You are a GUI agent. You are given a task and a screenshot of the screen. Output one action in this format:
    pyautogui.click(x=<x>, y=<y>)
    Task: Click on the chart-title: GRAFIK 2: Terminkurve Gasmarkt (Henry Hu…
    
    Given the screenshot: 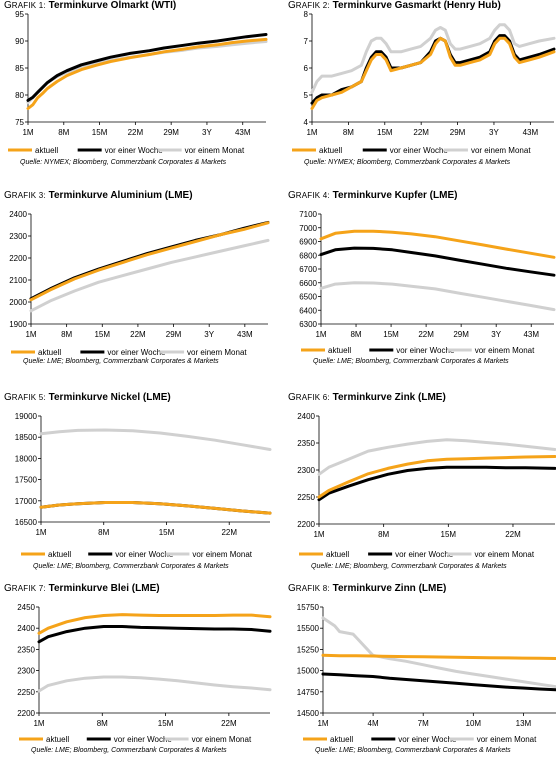 What is the action you would take?
    pyautogui.click(x=394, y=5)
    